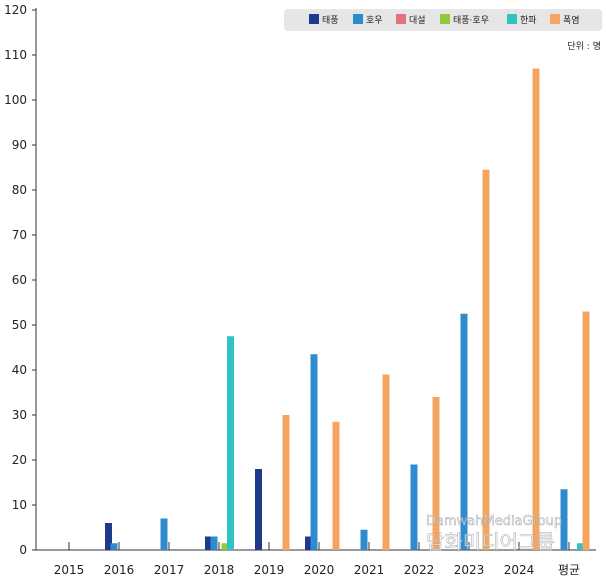 The width and height of the screenshot is (606, 576). I want to click on y-axis-ticks: 0 10 20 30 40 50 60 70 80 90 100 110 120, so click(20, 280).